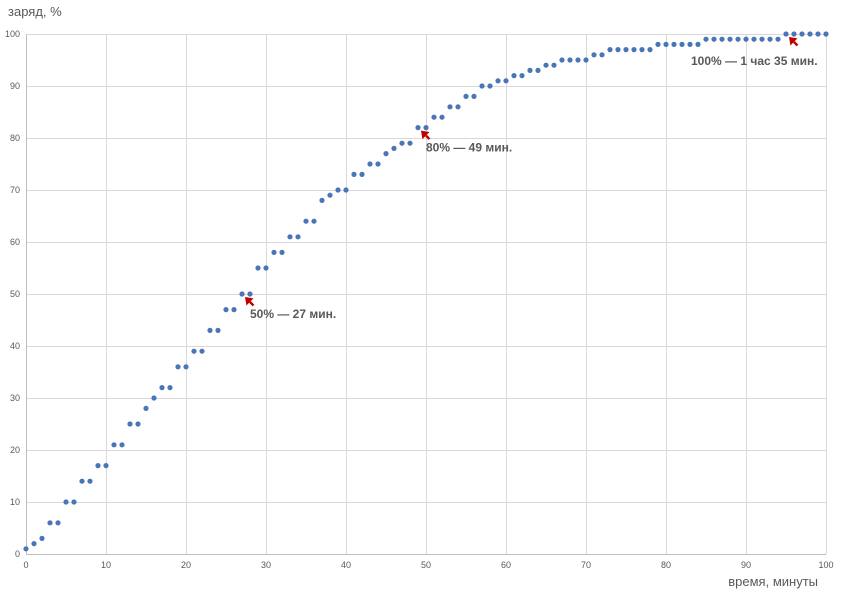 The height and width of the screenshot is (600, 844). I want to click on arrow-head-icon, so click(793, 41).